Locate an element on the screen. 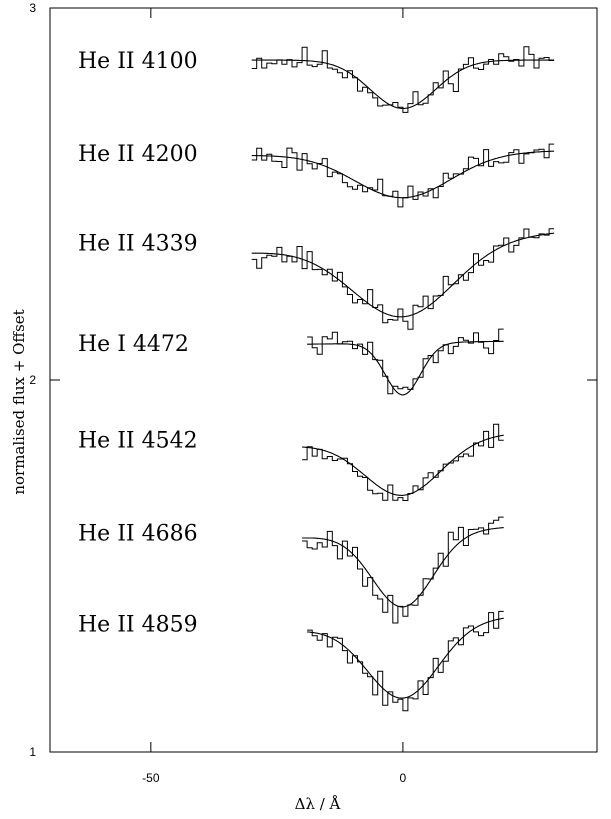 This screenshot has height=819, width=611. y-axis-label: normalised flux + Offset is located at coordinates (19, 401).